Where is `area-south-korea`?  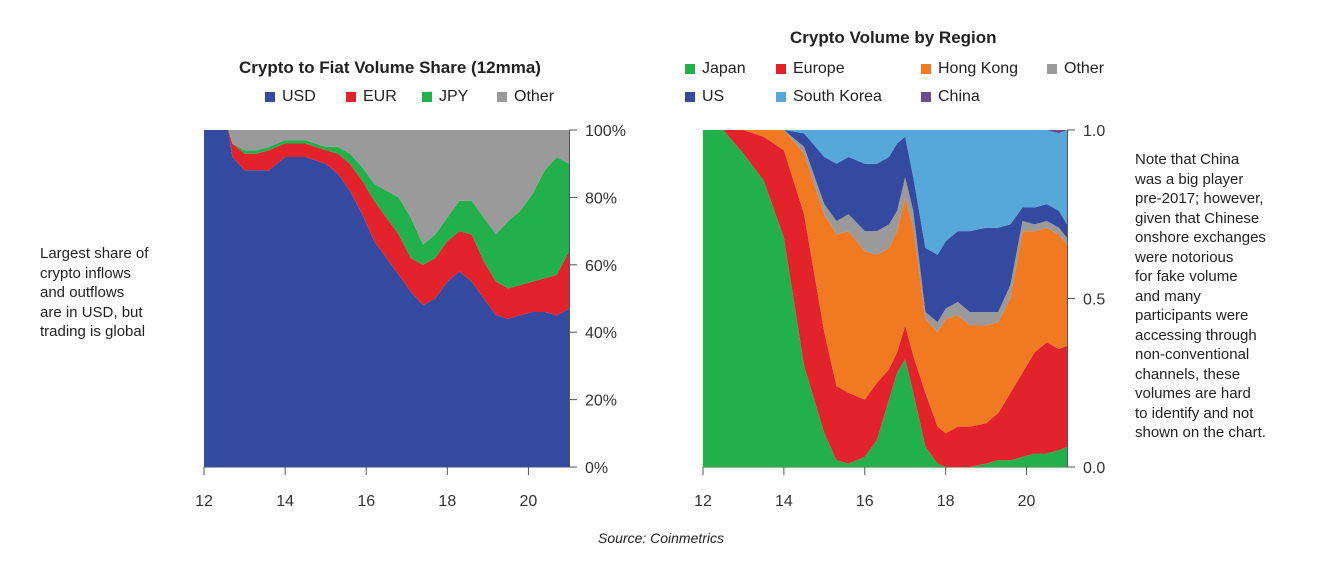
area-south-korea is located at coordinates (885, 192).